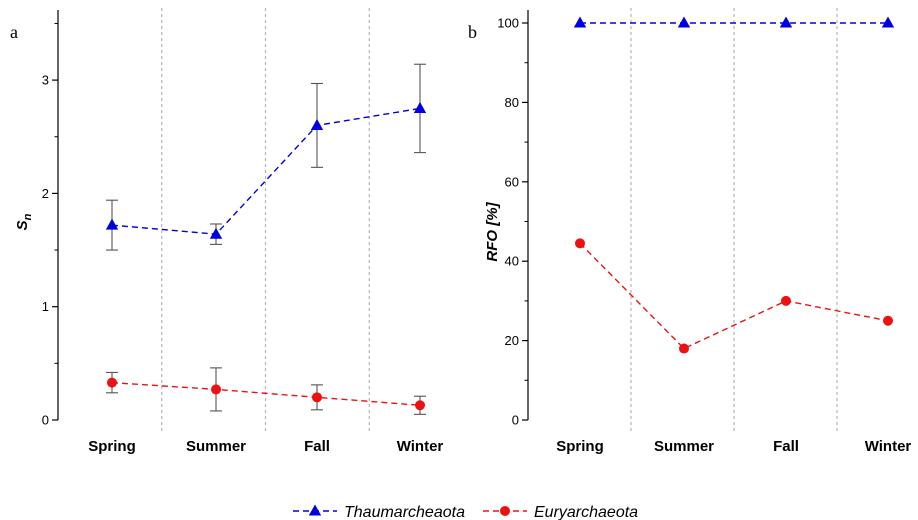 This screenshot has height=520, width=918. Describe the element at coordinates (472, 32) in the screenshot. I see `panel-letter: b` at that location.